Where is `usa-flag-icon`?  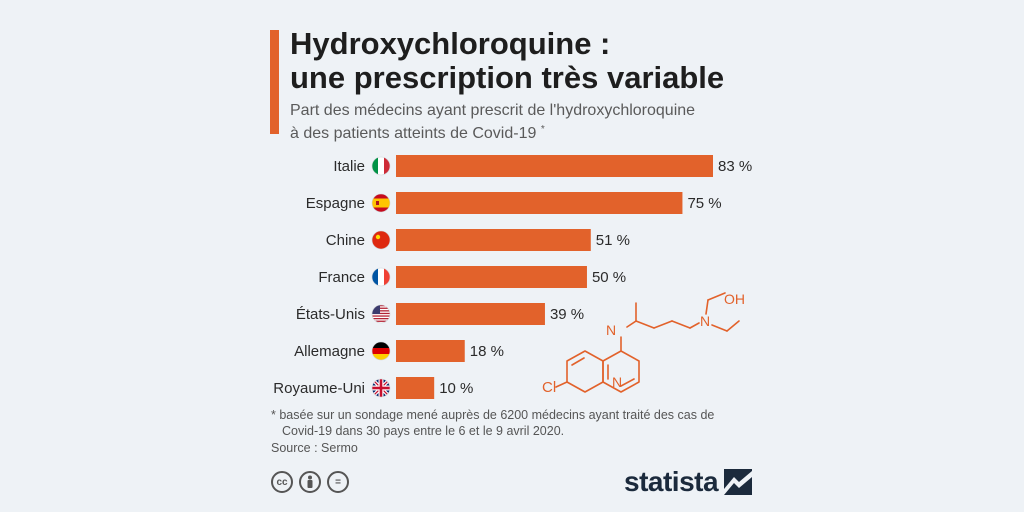
usa-flag-icon is located at coordinates (381, 314).